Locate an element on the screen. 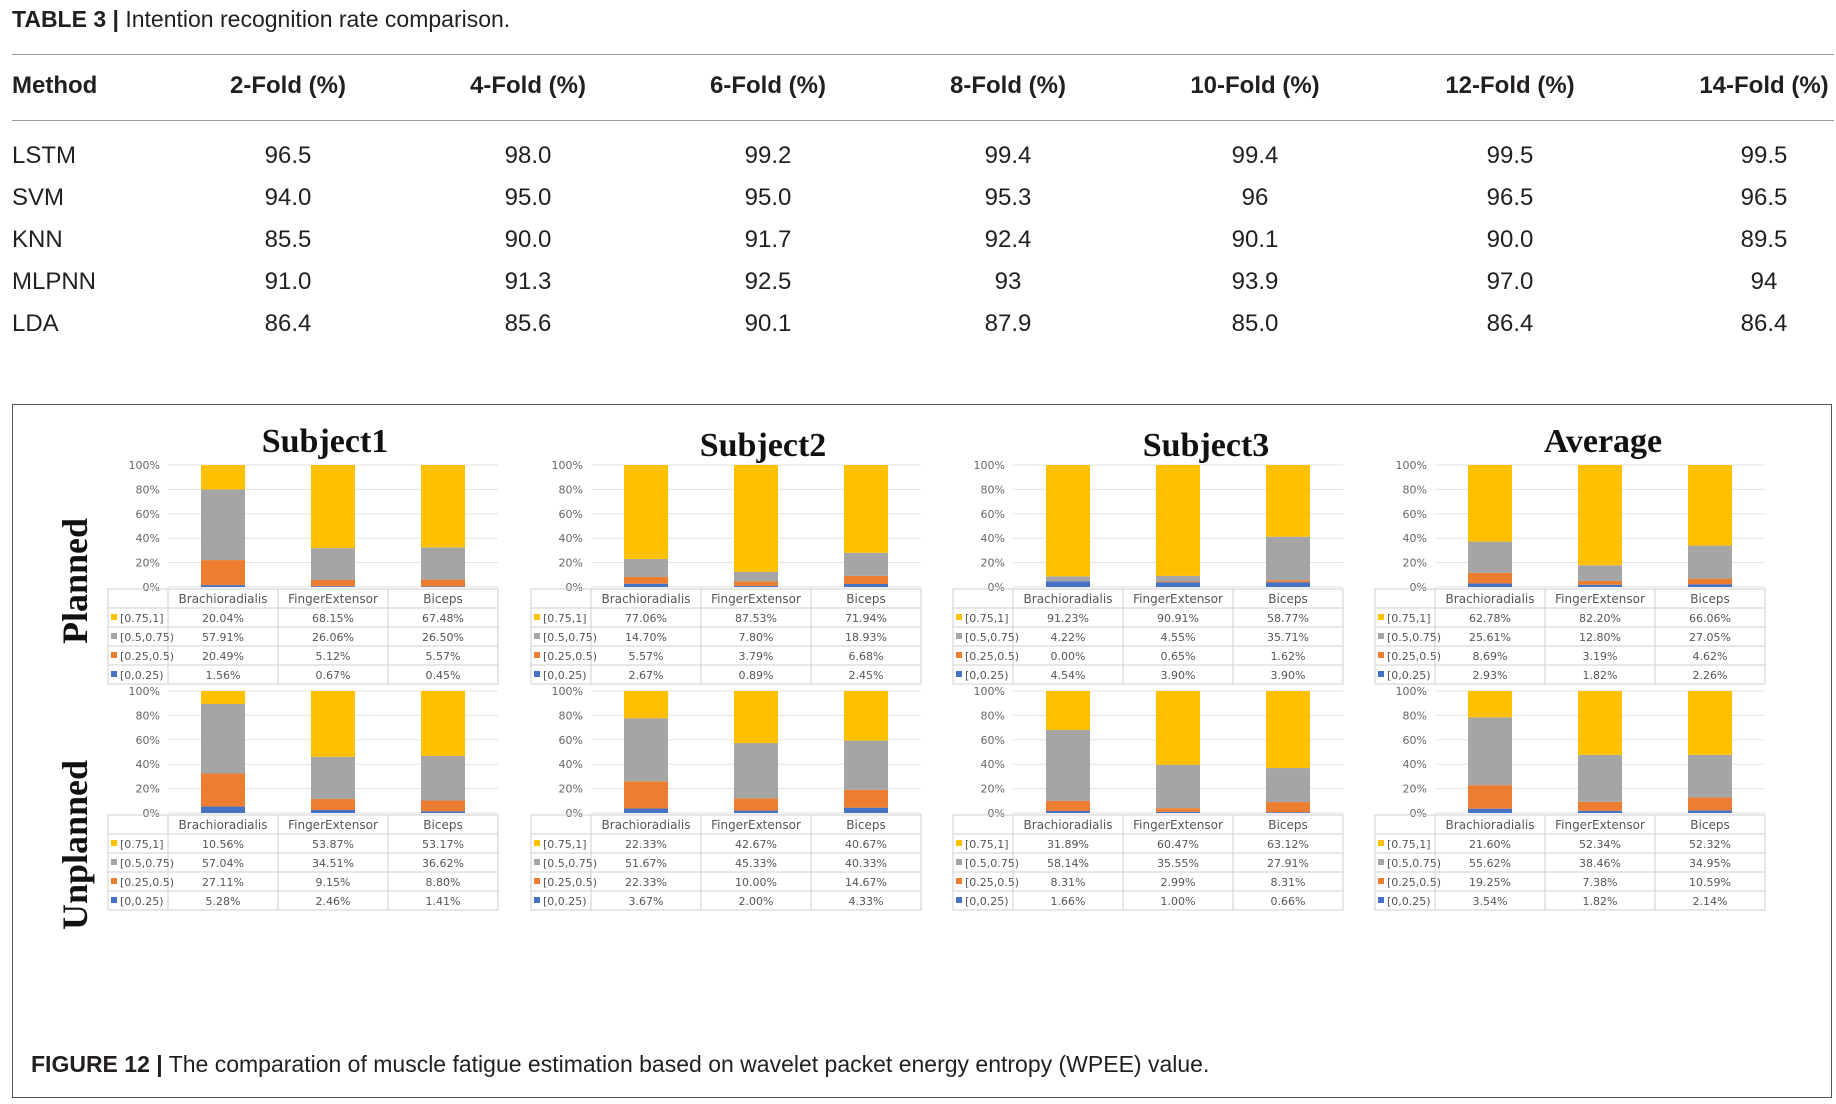  data-value-label: 45.33% is located at coordinates (756, 863).